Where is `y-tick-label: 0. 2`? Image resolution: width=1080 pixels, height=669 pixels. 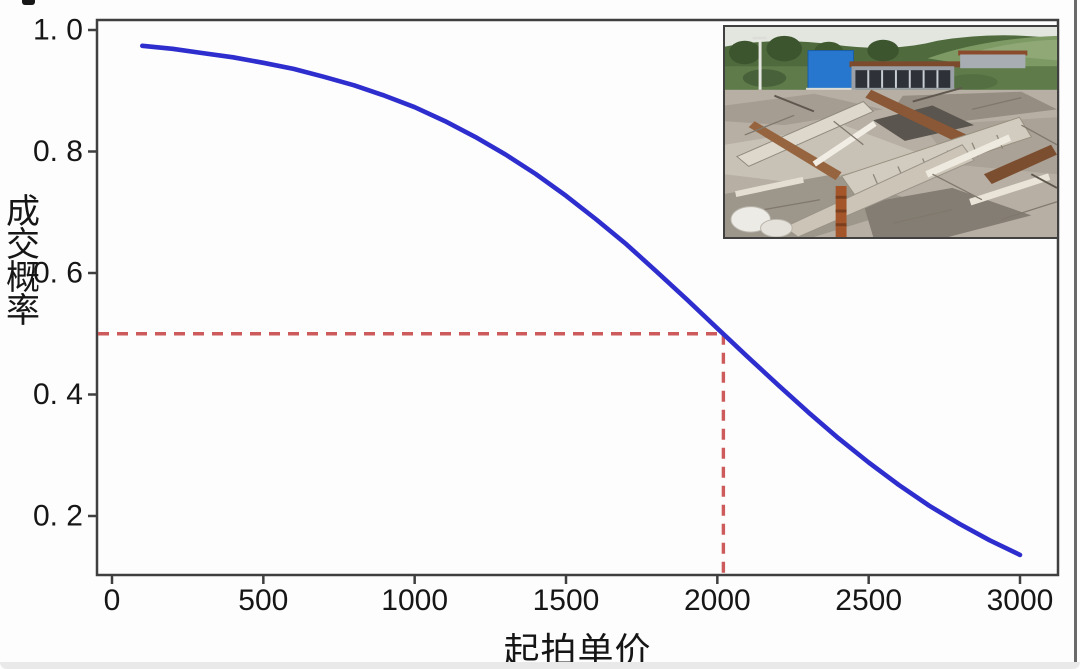 y-tick-label: 0. 2 is located at coordinates (58, 516).